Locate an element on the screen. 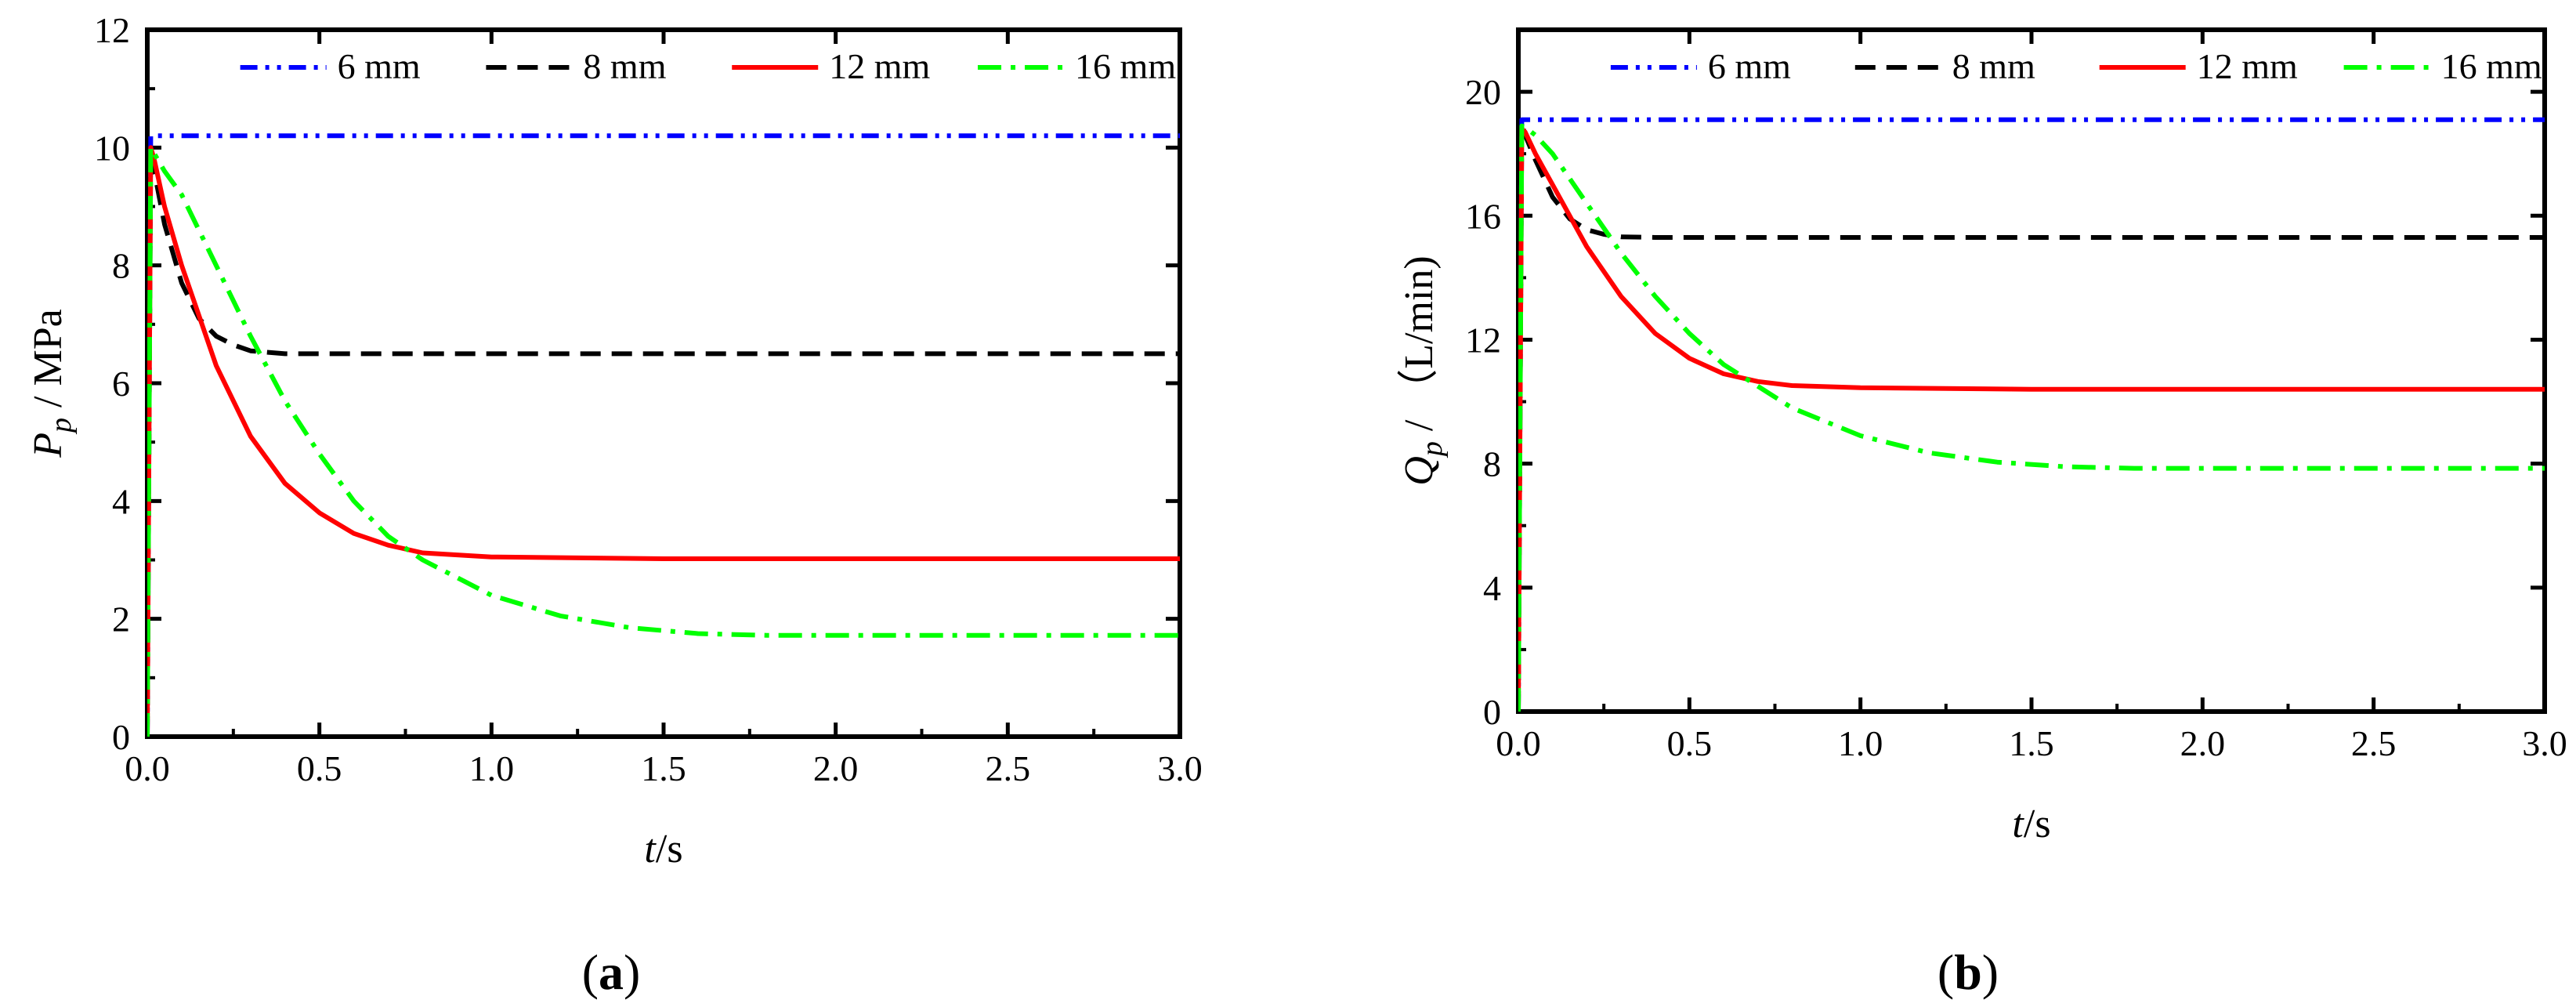  panel-a-x-tick-label: 2.0 is located at coordinates (836, 768).